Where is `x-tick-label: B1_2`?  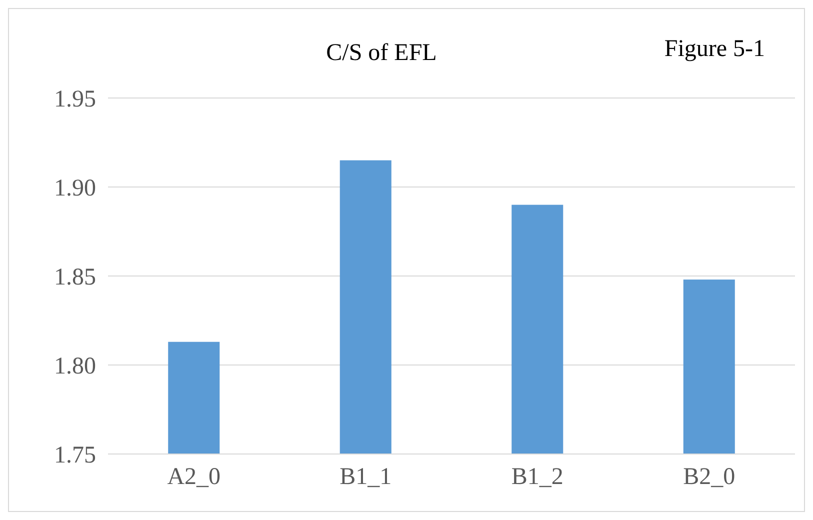
x-tick-label: B1_2 is located at coordinates (537, 477).